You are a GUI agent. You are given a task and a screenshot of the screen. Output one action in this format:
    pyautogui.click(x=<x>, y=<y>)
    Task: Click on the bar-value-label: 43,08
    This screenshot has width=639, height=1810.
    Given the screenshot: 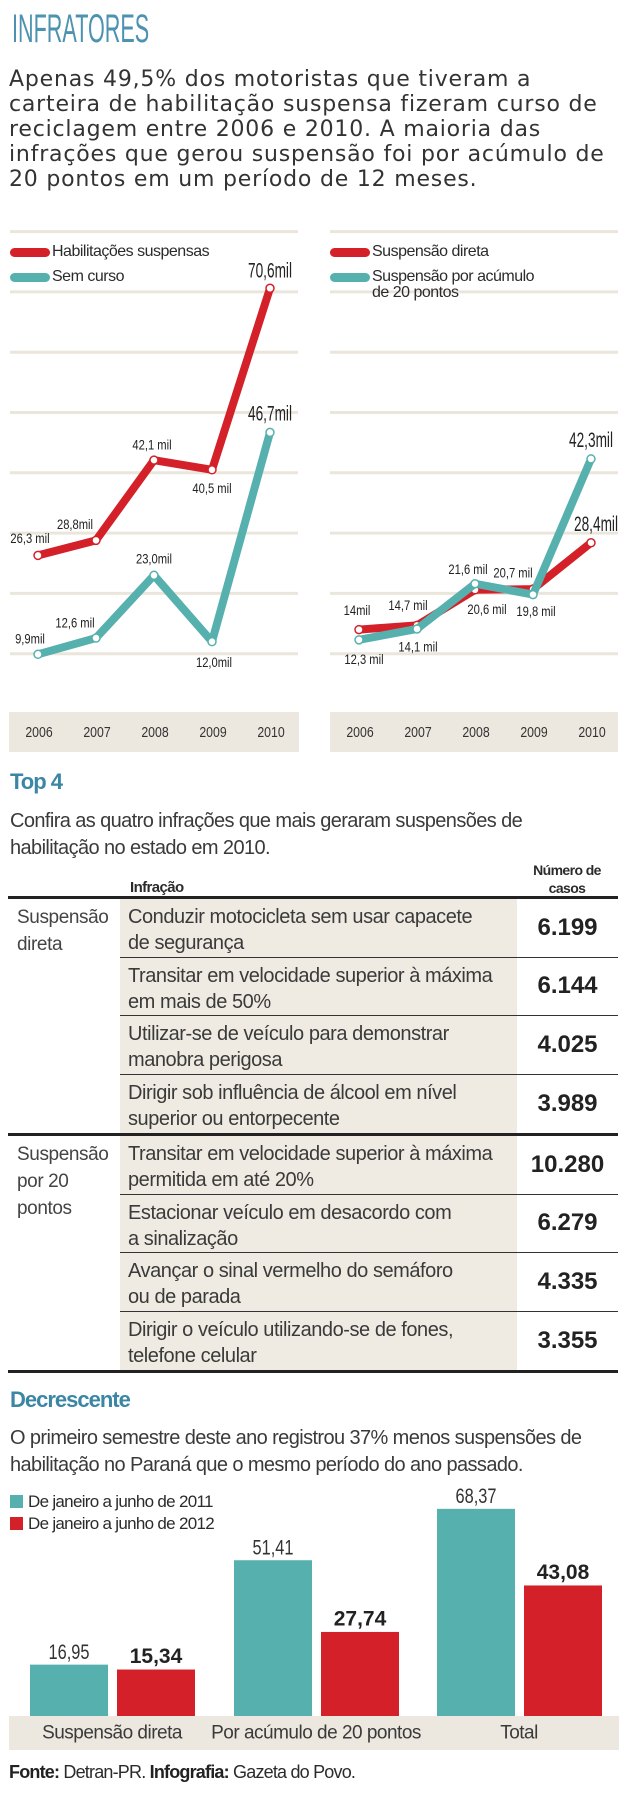 What is the action you would take?
    pyautogui.click(x=563, y=1572)
    